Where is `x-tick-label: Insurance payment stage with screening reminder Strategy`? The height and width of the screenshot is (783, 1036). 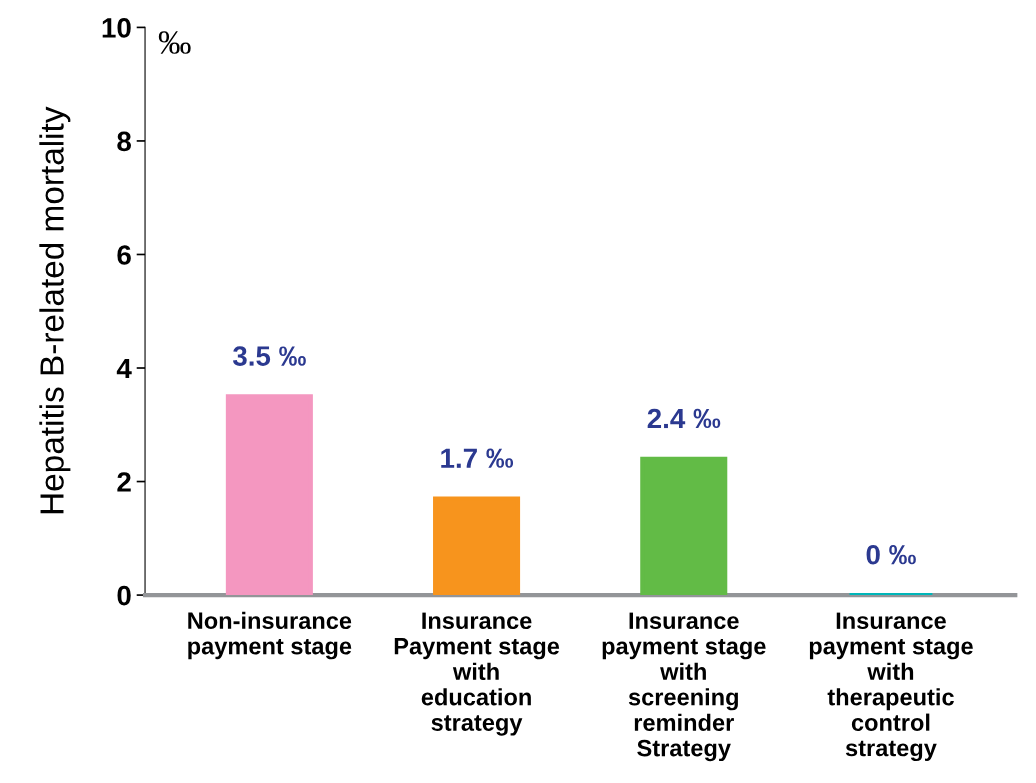
x-tick-label: Insurance payment stage with screening reminder Strategy is located at coordinates (684, 687).